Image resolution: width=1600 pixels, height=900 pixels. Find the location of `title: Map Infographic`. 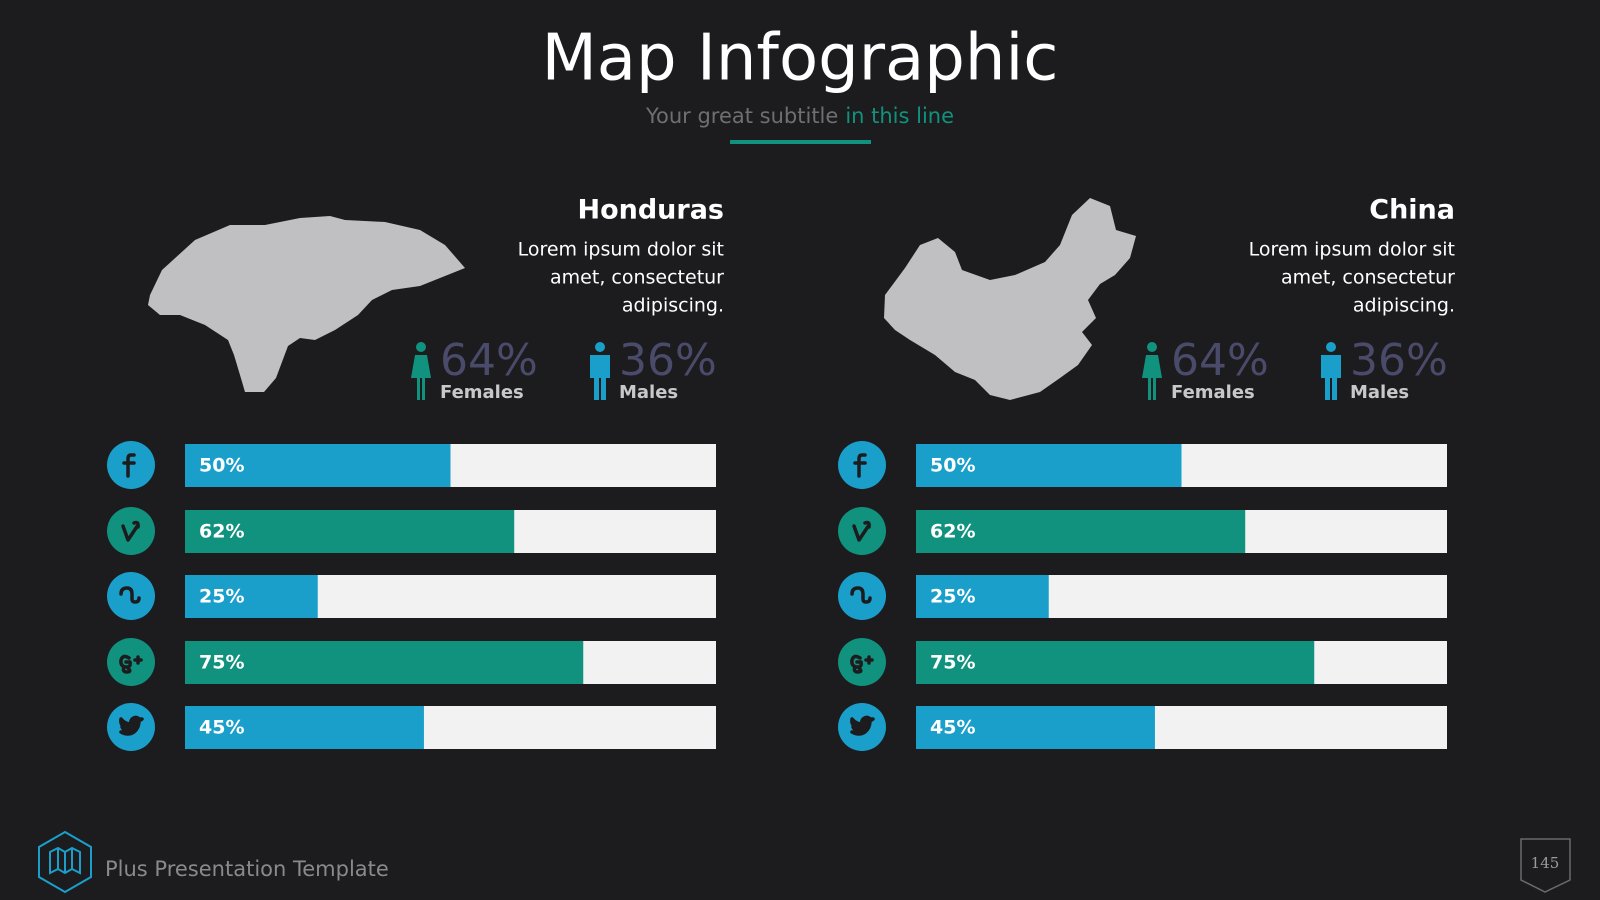

title: Map Infographic is located at coordinates (800, 59).